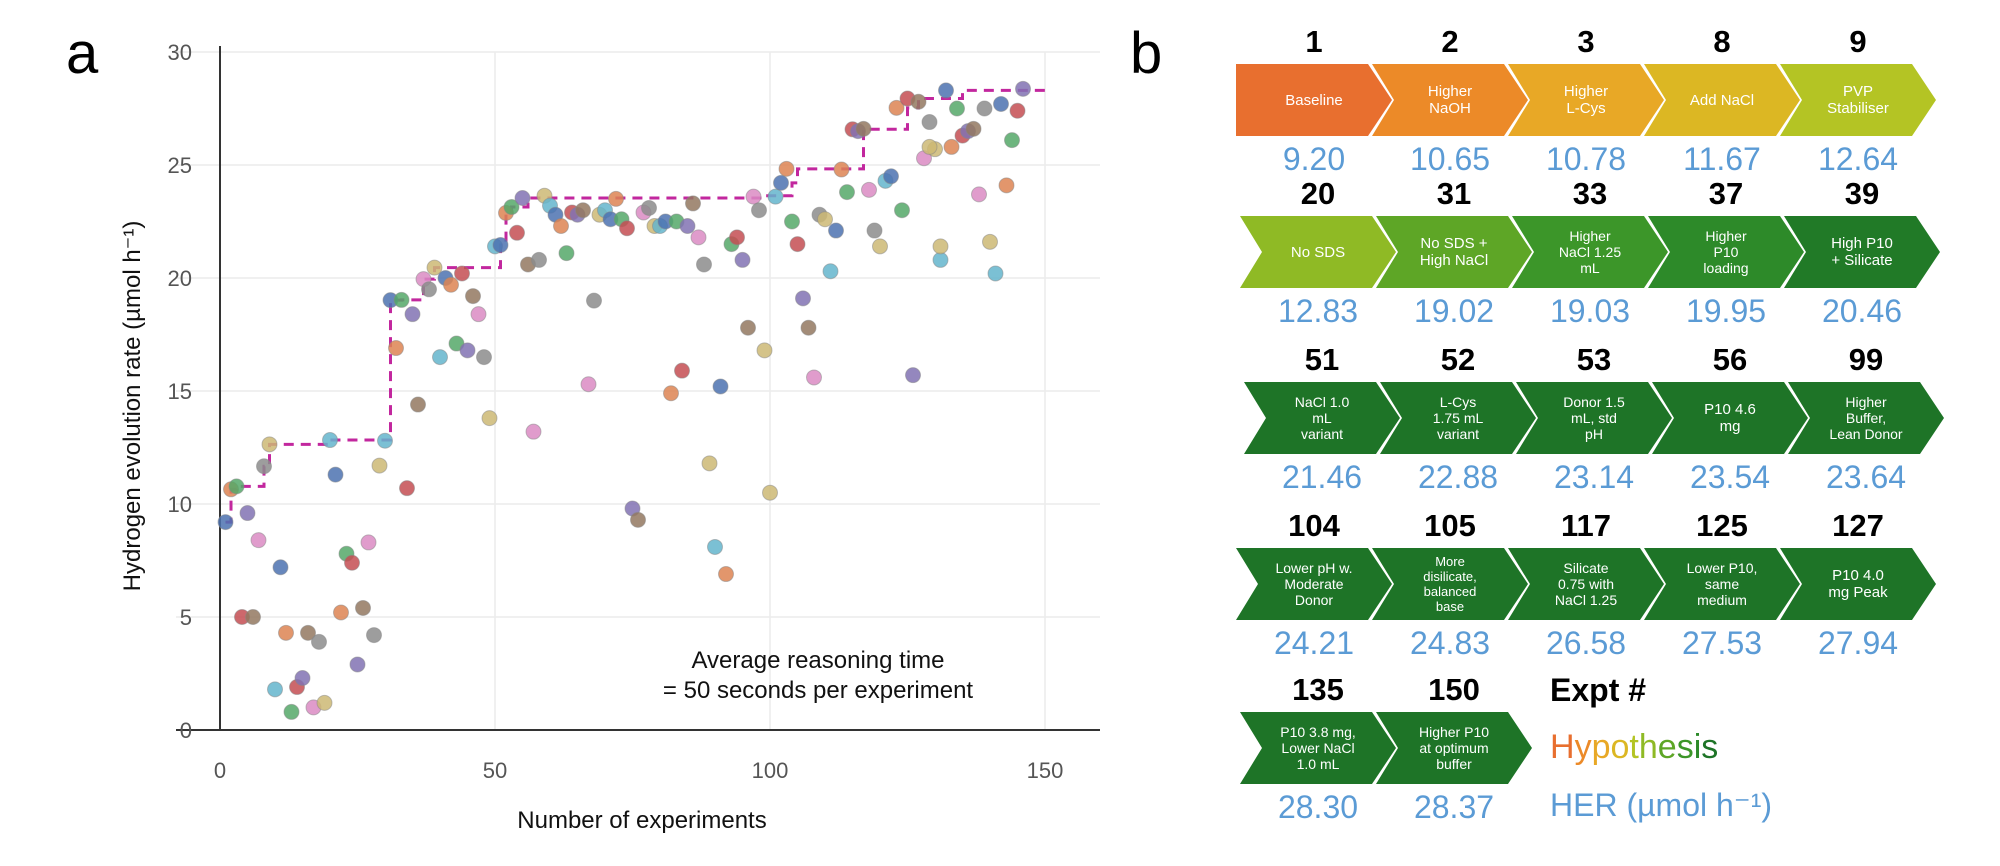 The height and width of the screenshot is (866, 2000). I want to click on hypothesis-text-line: Lower NaCl, so click(1318, 748).